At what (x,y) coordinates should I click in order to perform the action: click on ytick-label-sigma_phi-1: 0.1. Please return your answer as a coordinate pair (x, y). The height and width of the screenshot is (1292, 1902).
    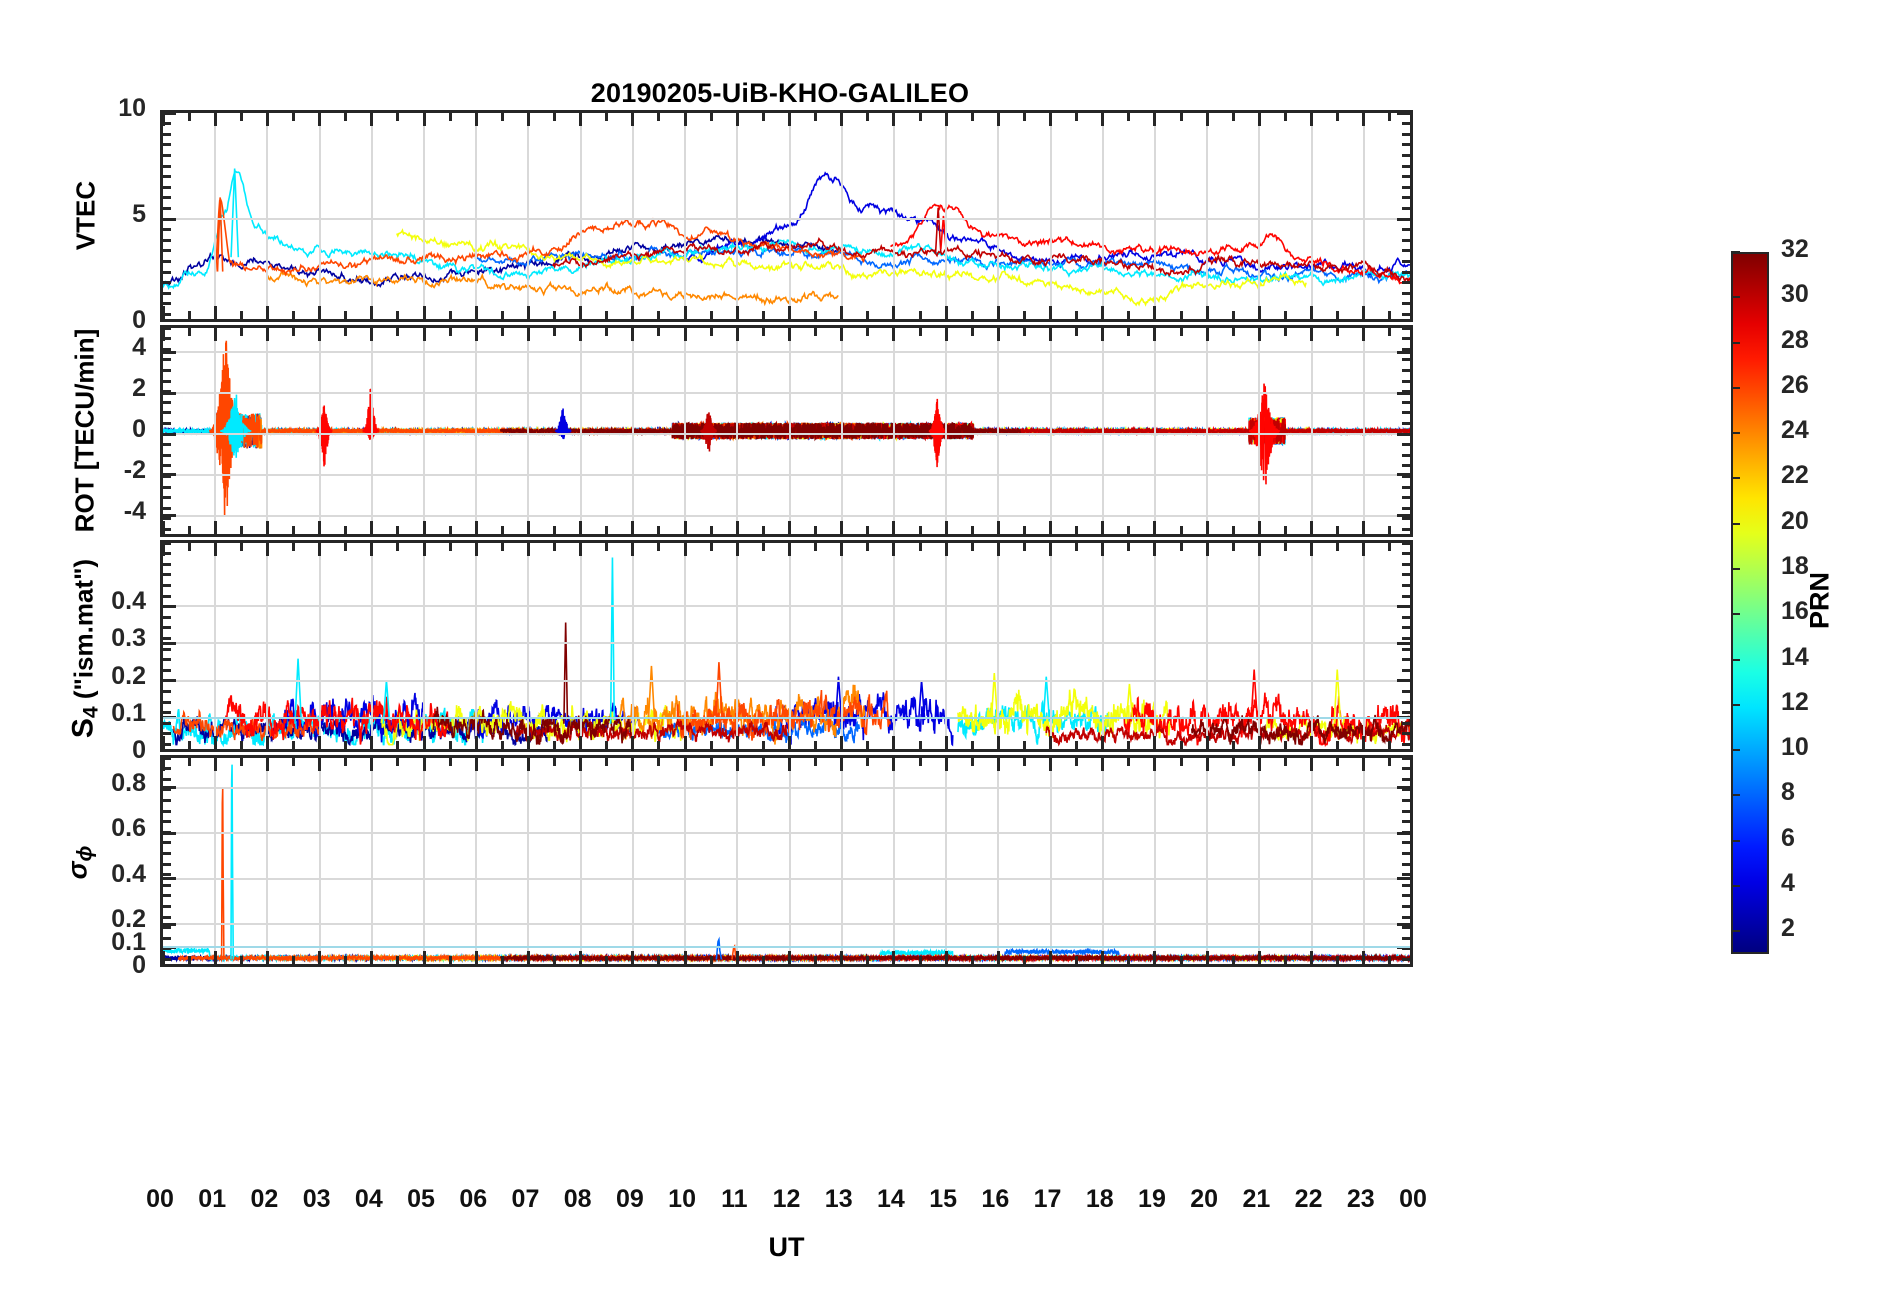
    Looking at the image, I should click on (128, 942).